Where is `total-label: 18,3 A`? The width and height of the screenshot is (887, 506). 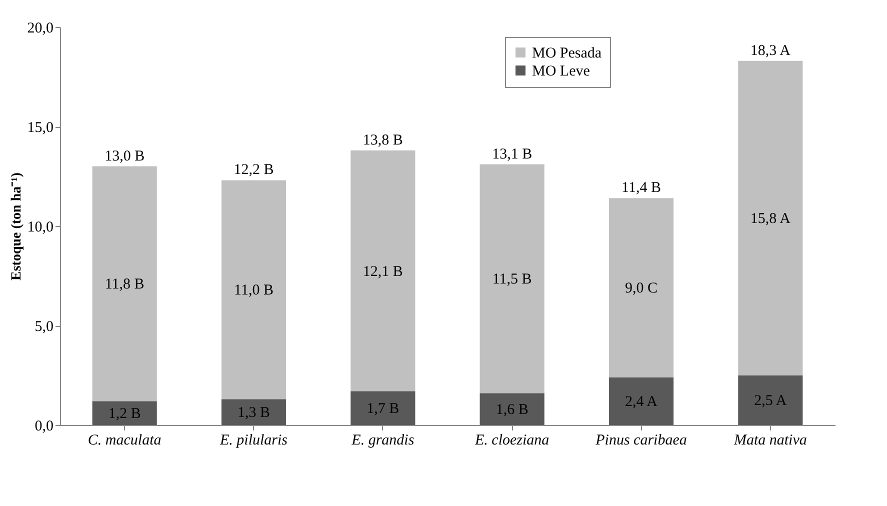 total-label: 18,3 A is located at coordinates (770, 50).